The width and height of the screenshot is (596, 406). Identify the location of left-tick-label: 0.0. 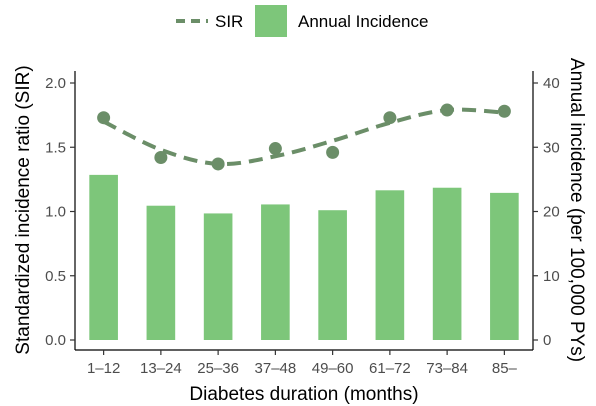
(55, 340).